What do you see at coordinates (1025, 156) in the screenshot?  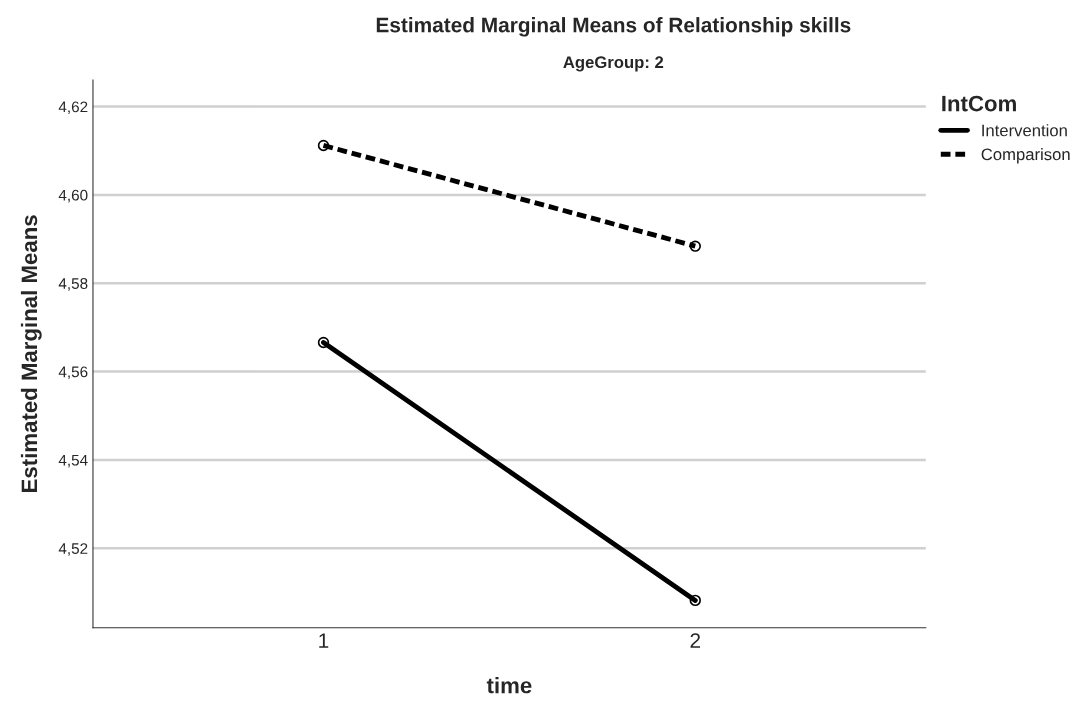 I see `legend-label: Comparison` at bounding box center [1025, 156].